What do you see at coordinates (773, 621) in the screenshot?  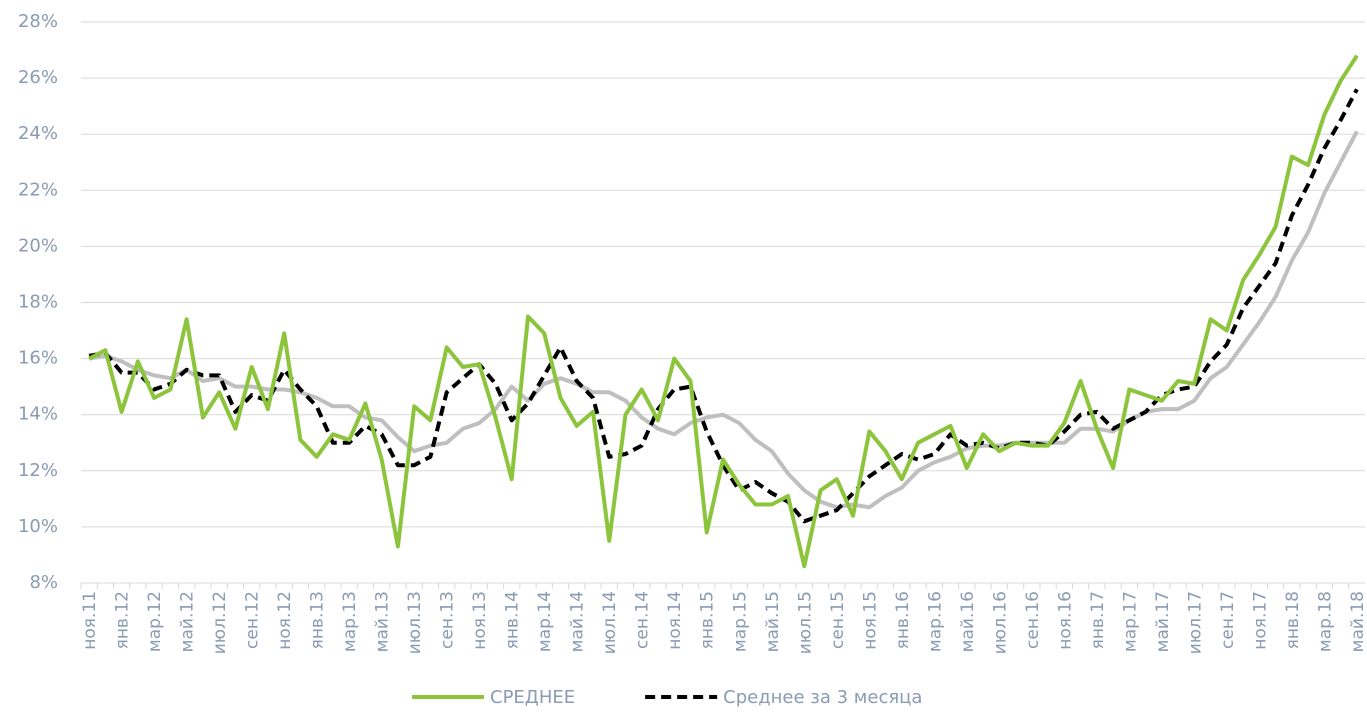 I see `x-tick-label: май.15` at bounding box center [773, 621].